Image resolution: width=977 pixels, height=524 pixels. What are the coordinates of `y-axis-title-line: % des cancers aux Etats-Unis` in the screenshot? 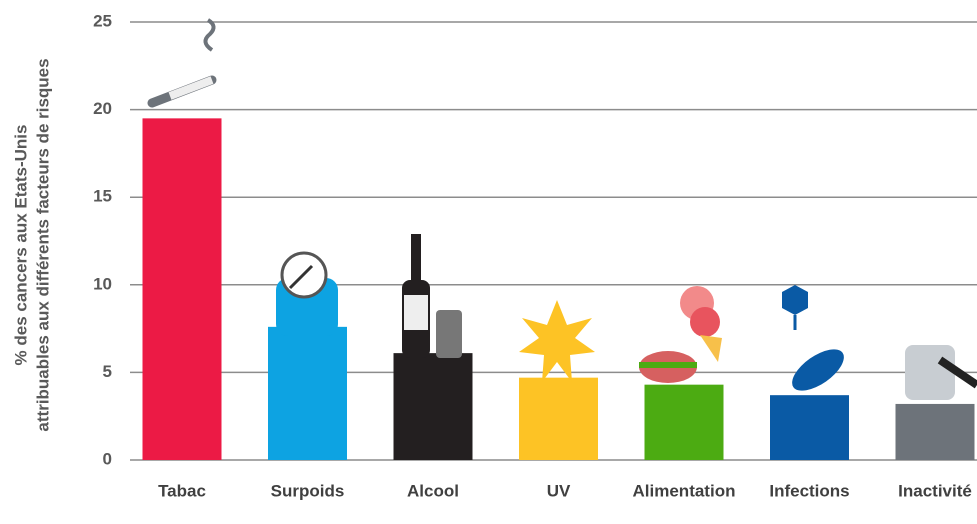 It's located at (20, 245).